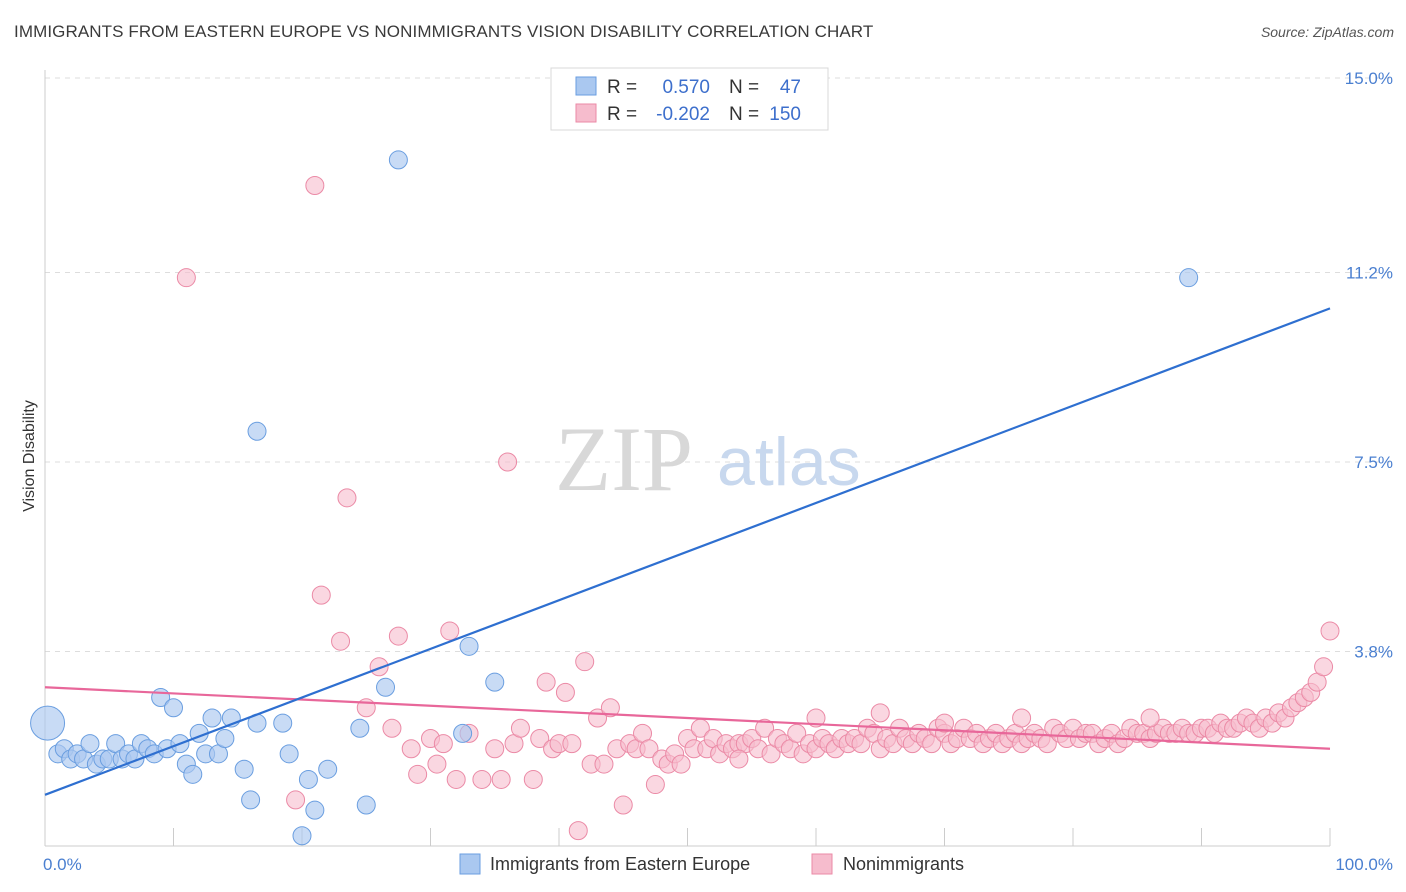 The width and height of the screenshot is (1406, 892). Describe the element at coordinates (1369, 78) in the screenshot. I see `y-tick-label-3: 15.0%` at that location.